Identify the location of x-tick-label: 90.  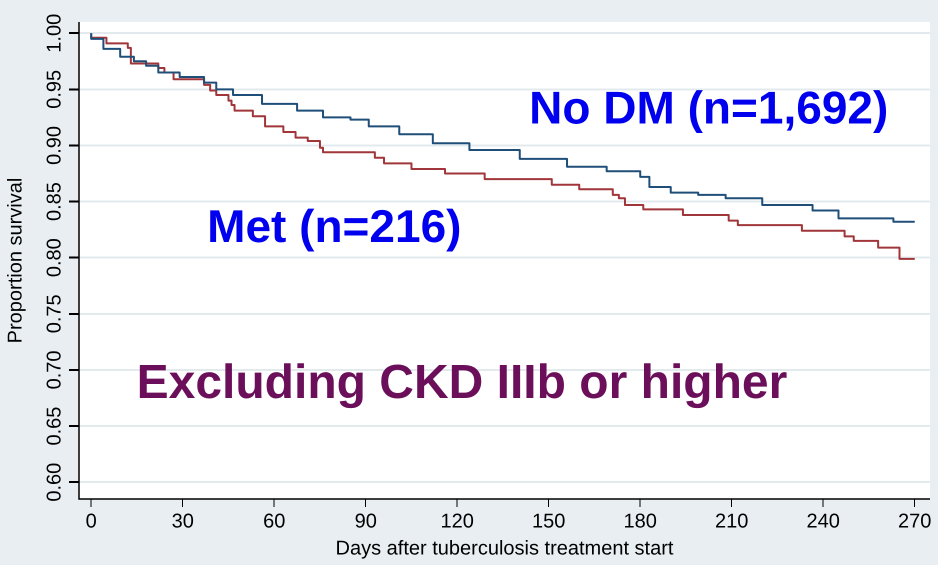
(365, 521).